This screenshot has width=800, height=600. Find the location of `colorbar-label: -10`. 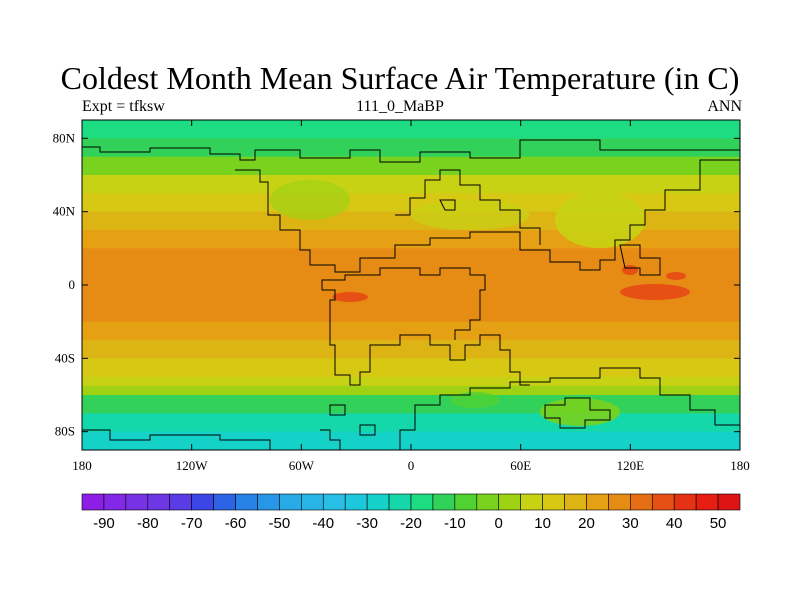

colorbar-label: -10 is located at coordinates (455, 523).